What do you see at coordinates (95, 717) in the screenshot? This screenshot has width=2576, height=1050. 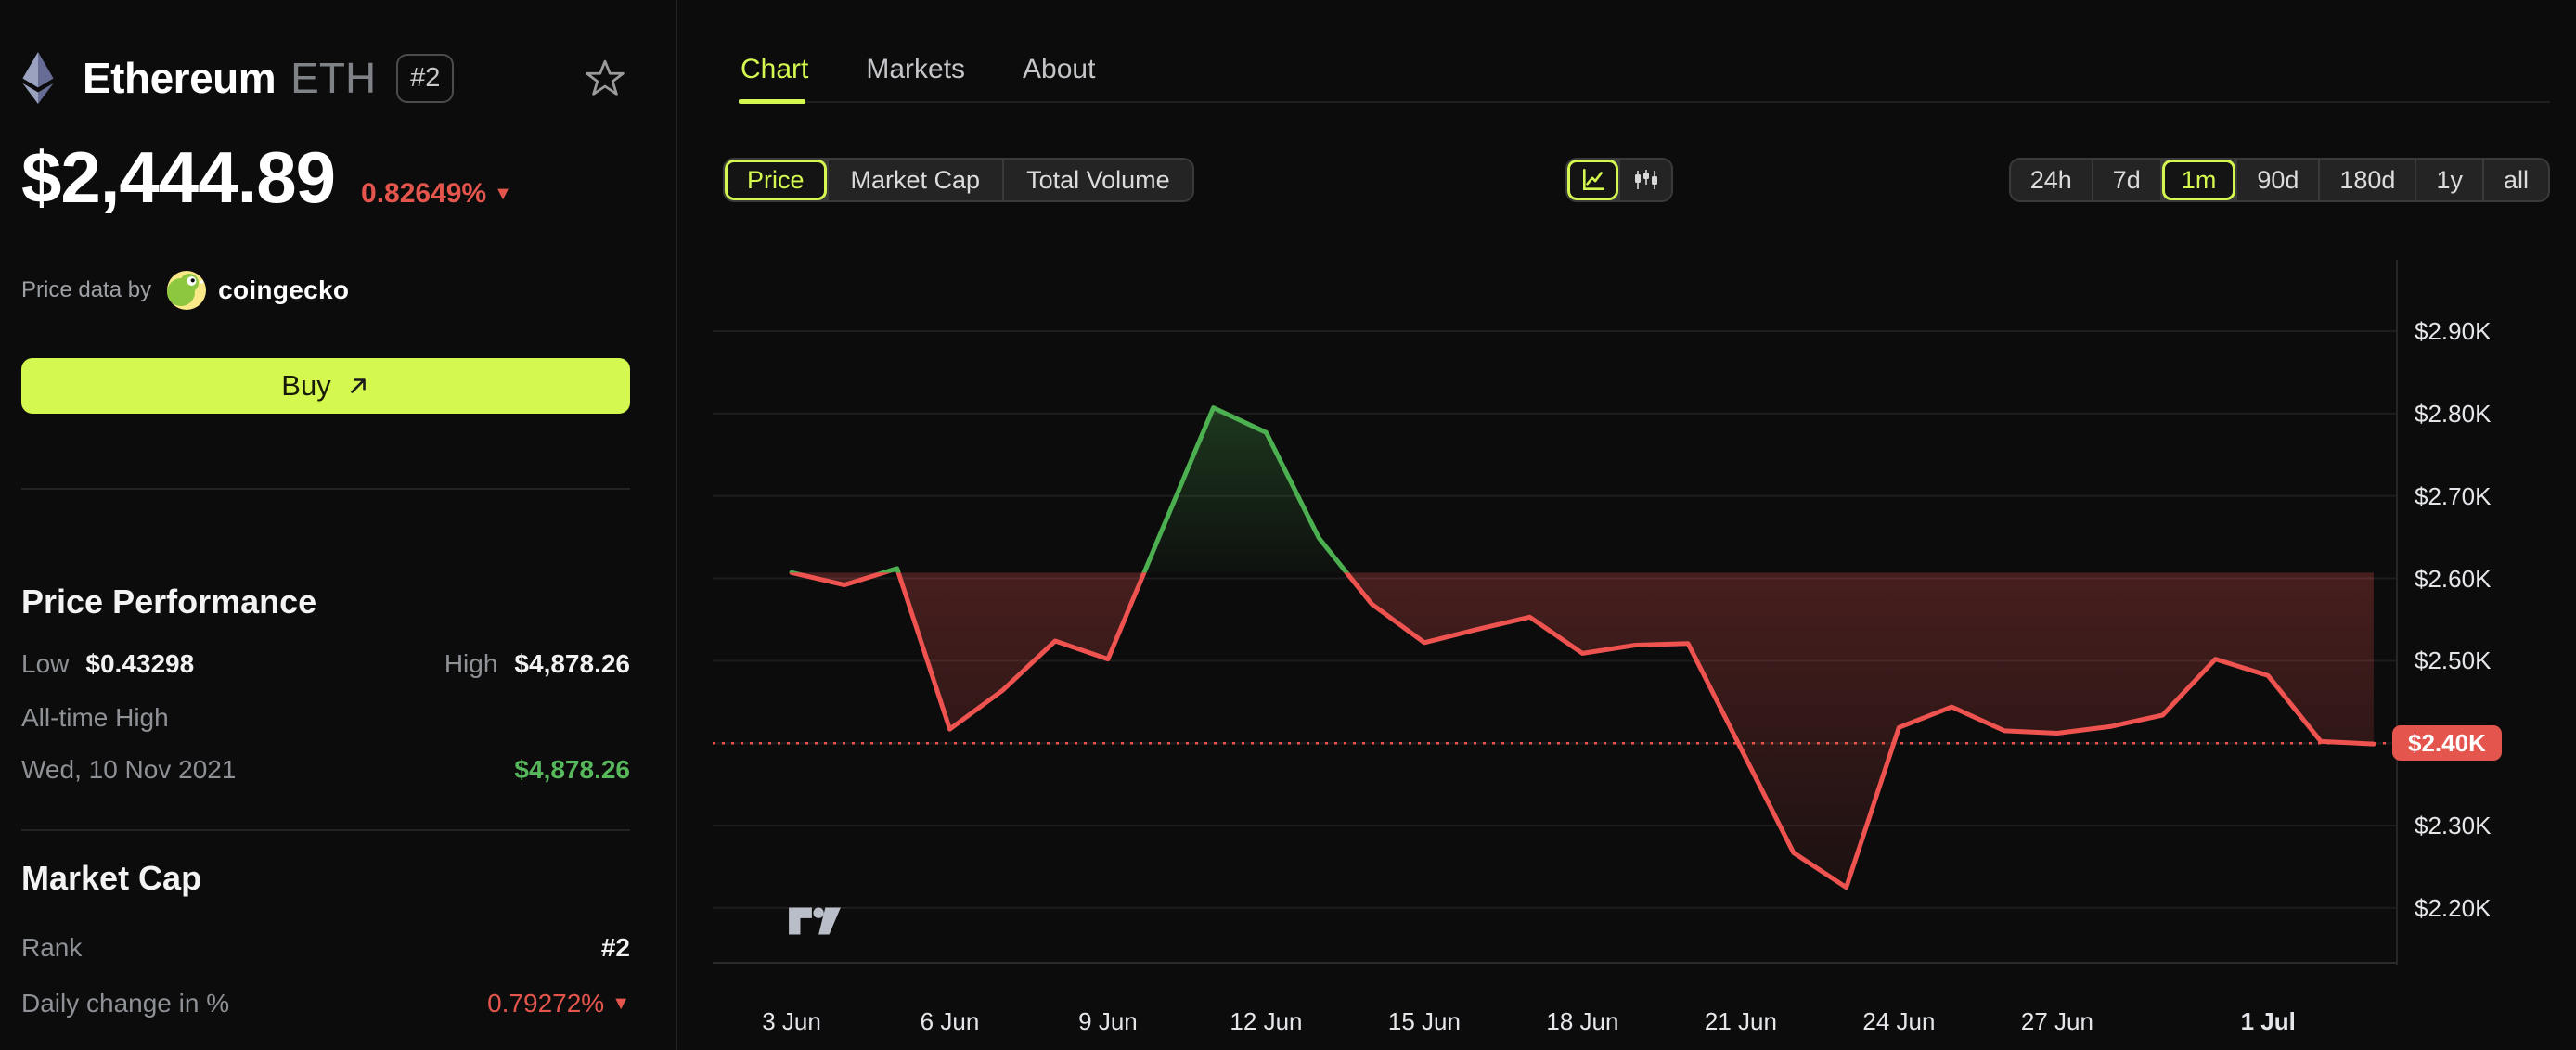 I see `ath-label: All-time High` at bounding box center [95, 717].